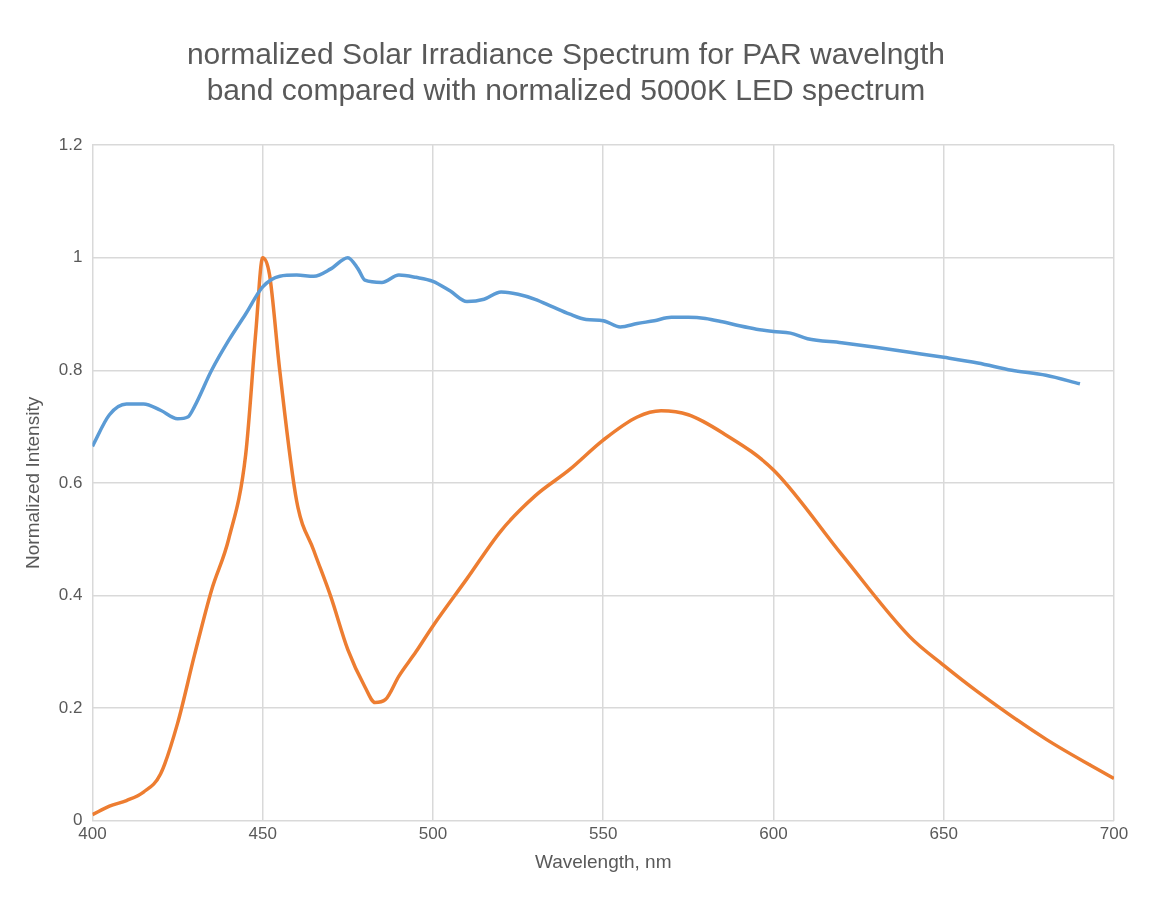 This screenshot has width=1152, height=905. What do you see at coordinates (32, 482) in the screenshot?
I see `y-axis-title: Normalized Intensity` at bounding box center [32, 482].